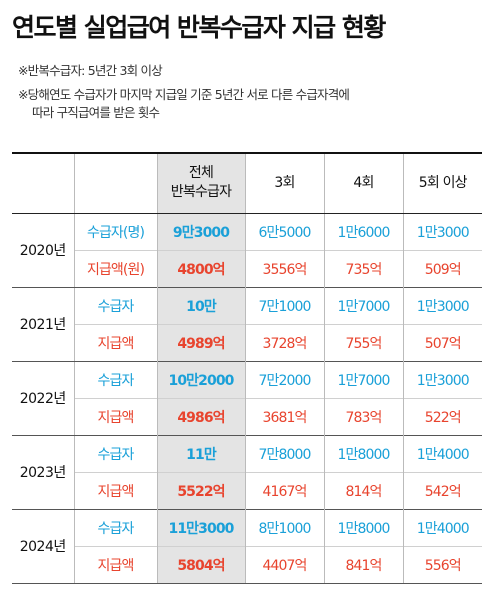  I want to click on table-row-recipients-2020: 2020년 수급자(명) 9만3000 6만5000 1만6000 1만3000, so click(247, 250).